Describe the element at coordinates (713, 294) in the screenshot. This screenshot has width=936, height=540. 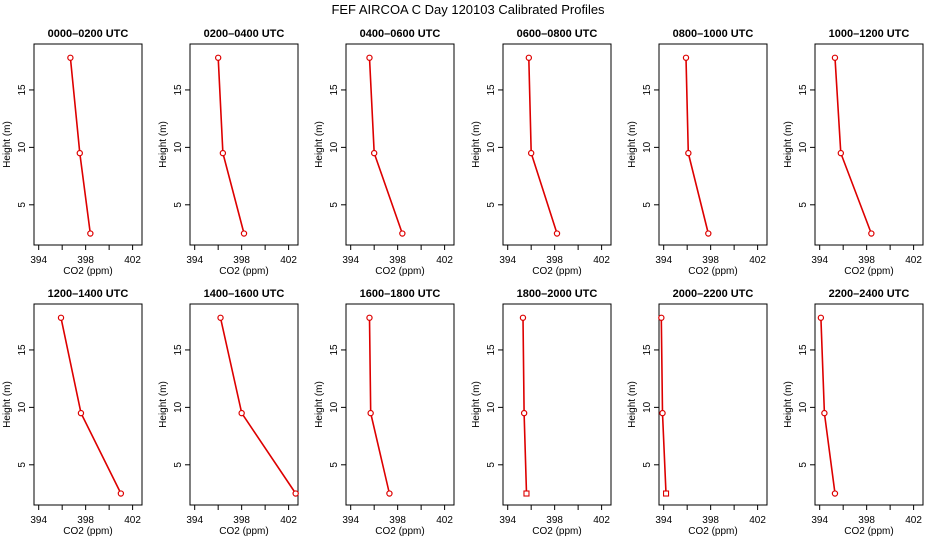
I see `panel-title: 2000–2200 UTC` at that location.